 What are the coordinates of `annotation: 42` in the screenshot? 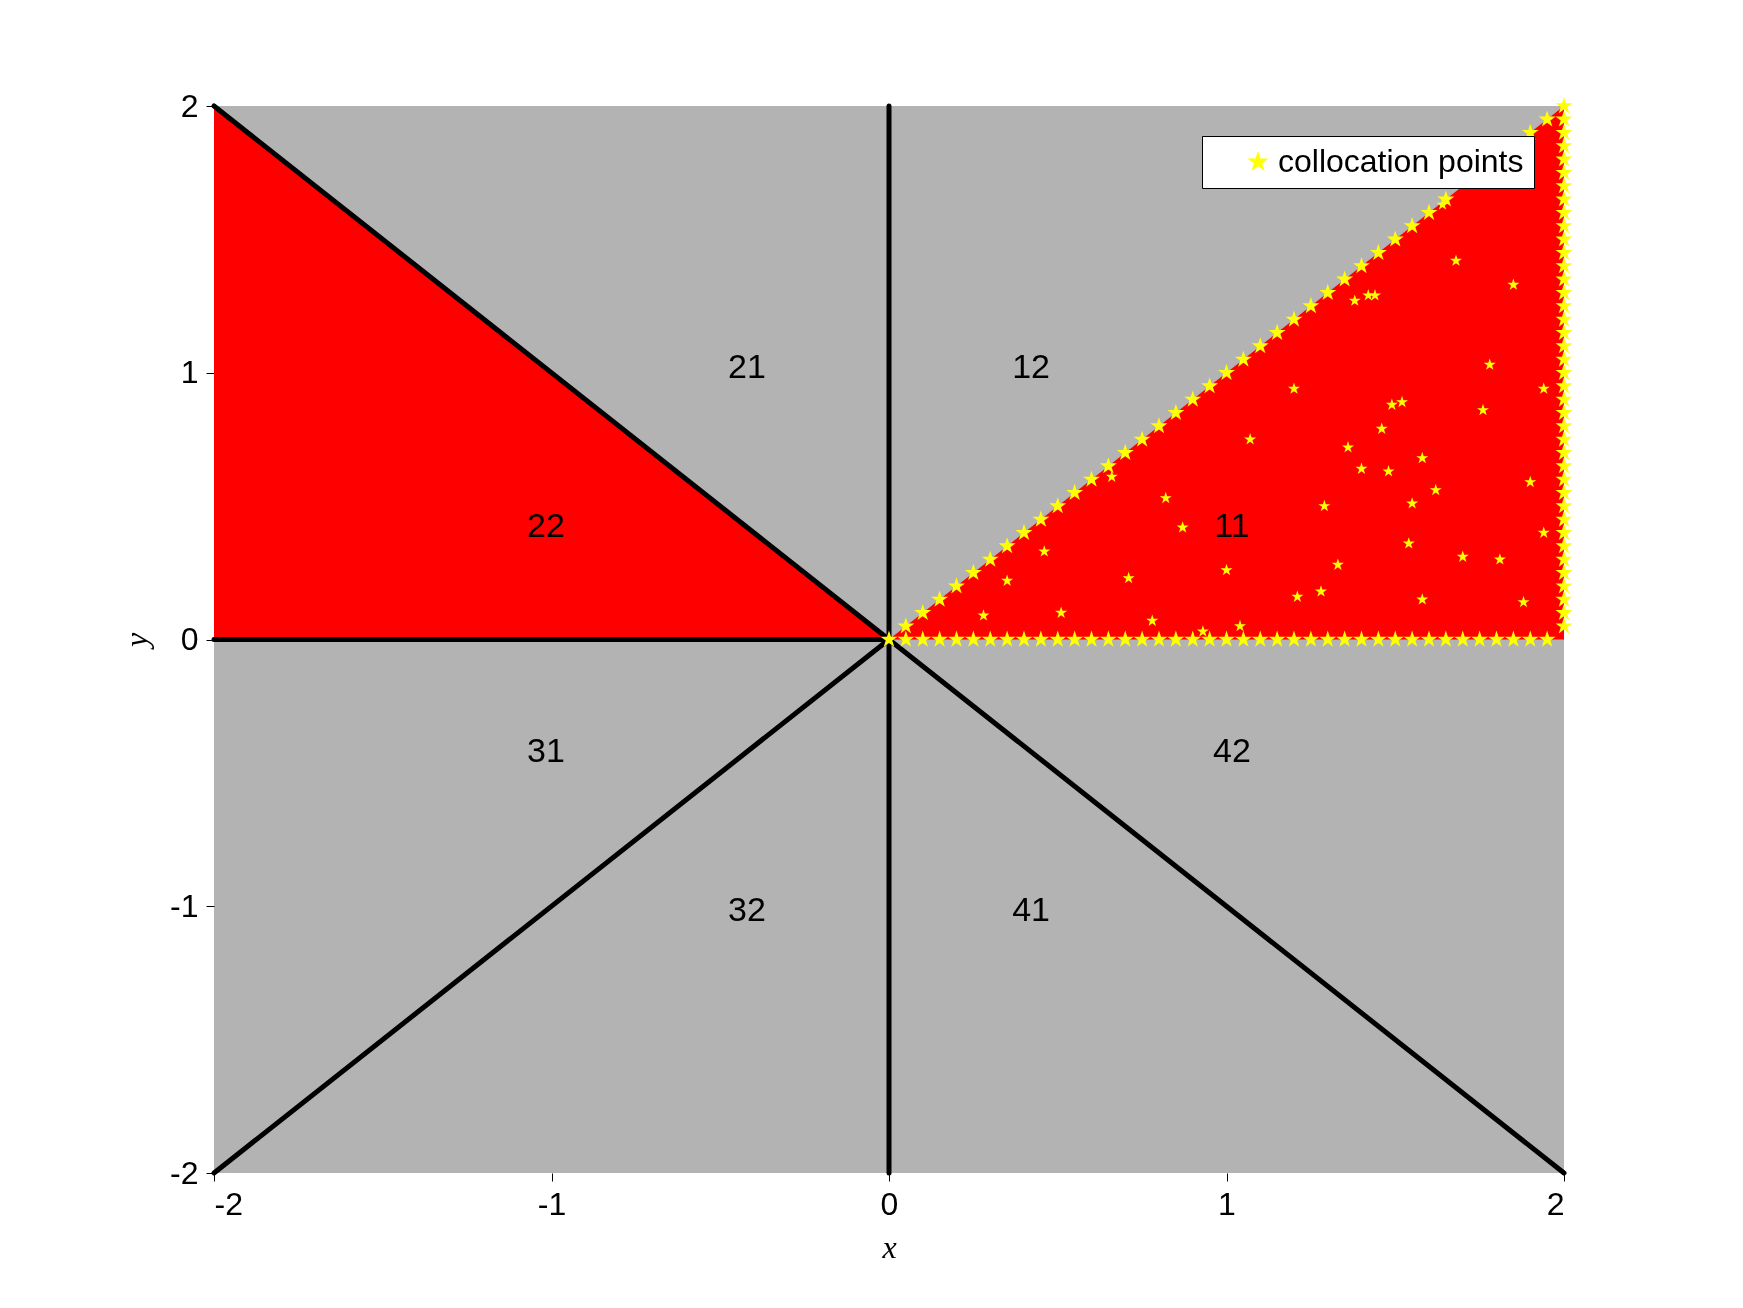 It's located at (1232, 749).